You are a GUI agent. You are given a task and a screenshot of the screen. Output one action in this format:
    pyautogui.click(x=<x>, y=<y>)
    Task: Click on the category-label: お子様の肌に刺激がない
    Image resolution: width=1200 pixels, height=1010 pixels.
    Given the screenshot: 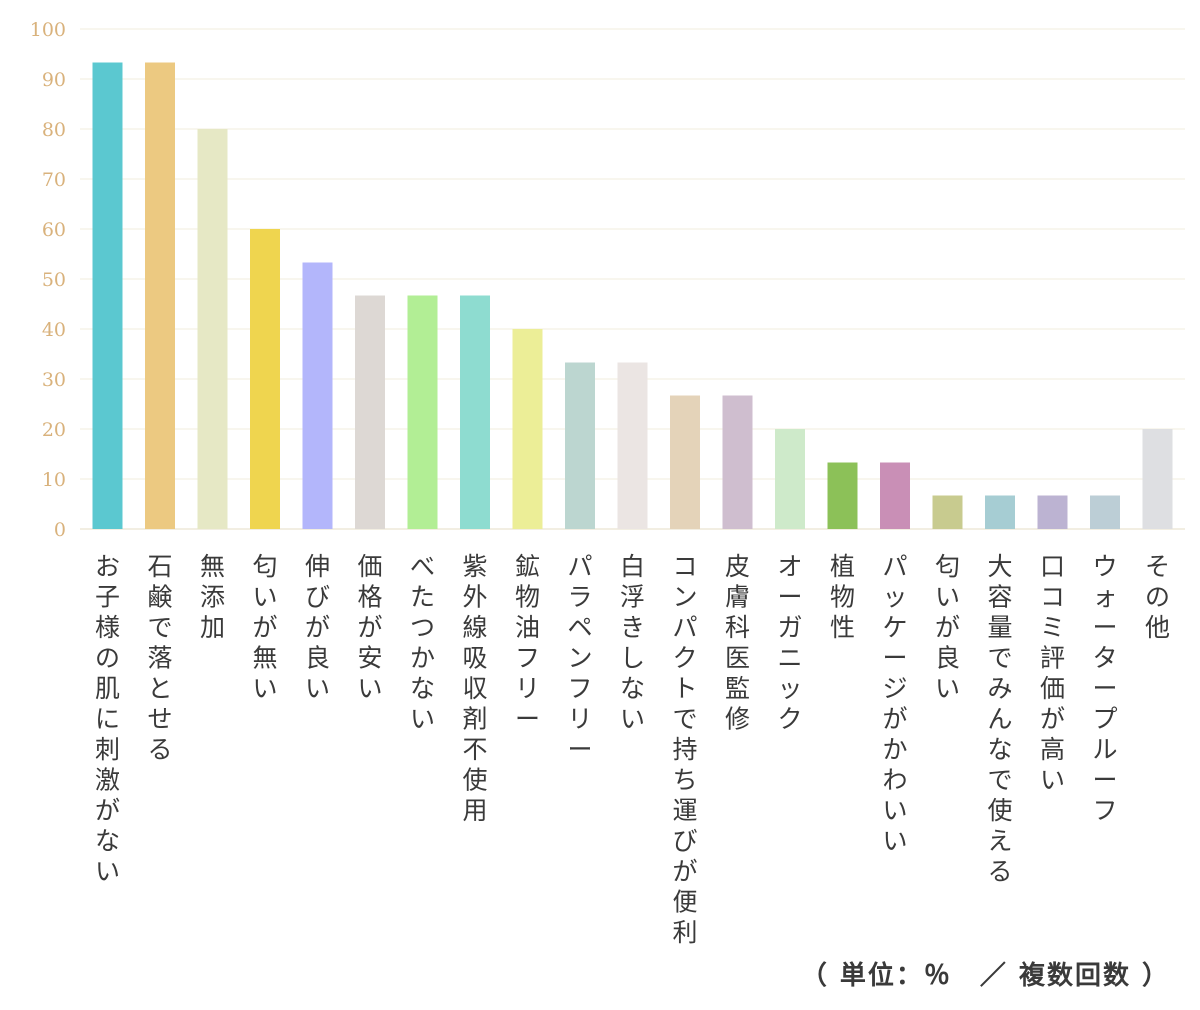 What is the action you would take?
    pyautogui.click(x=107, y=719)
    